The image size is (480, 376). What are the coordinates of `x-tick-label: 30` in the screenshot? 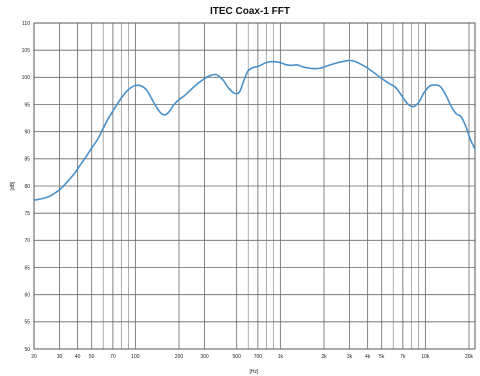 It's located at (60, 357).